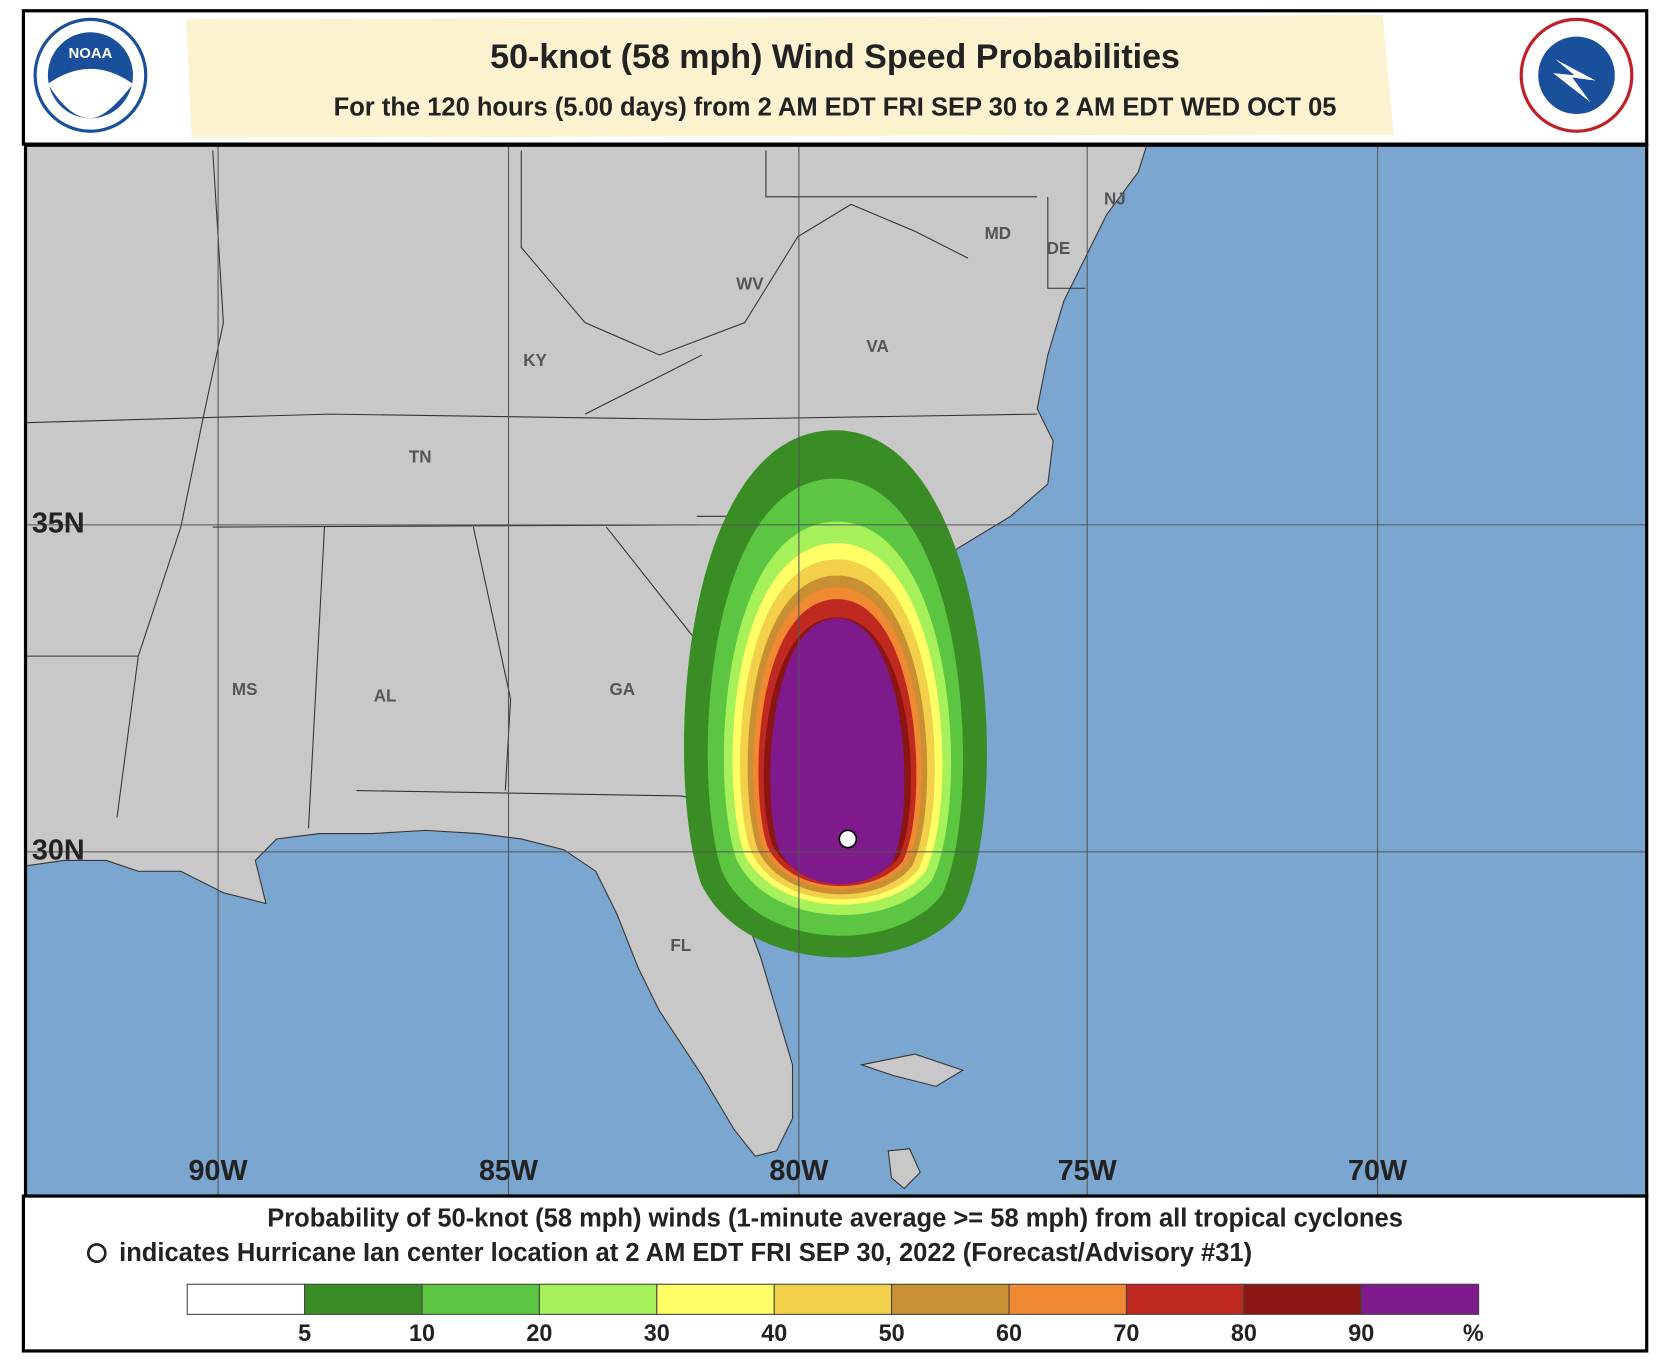  Describe the element at coordinates (835, 1273) in the screenshot. I see `legend-frame` at that location.